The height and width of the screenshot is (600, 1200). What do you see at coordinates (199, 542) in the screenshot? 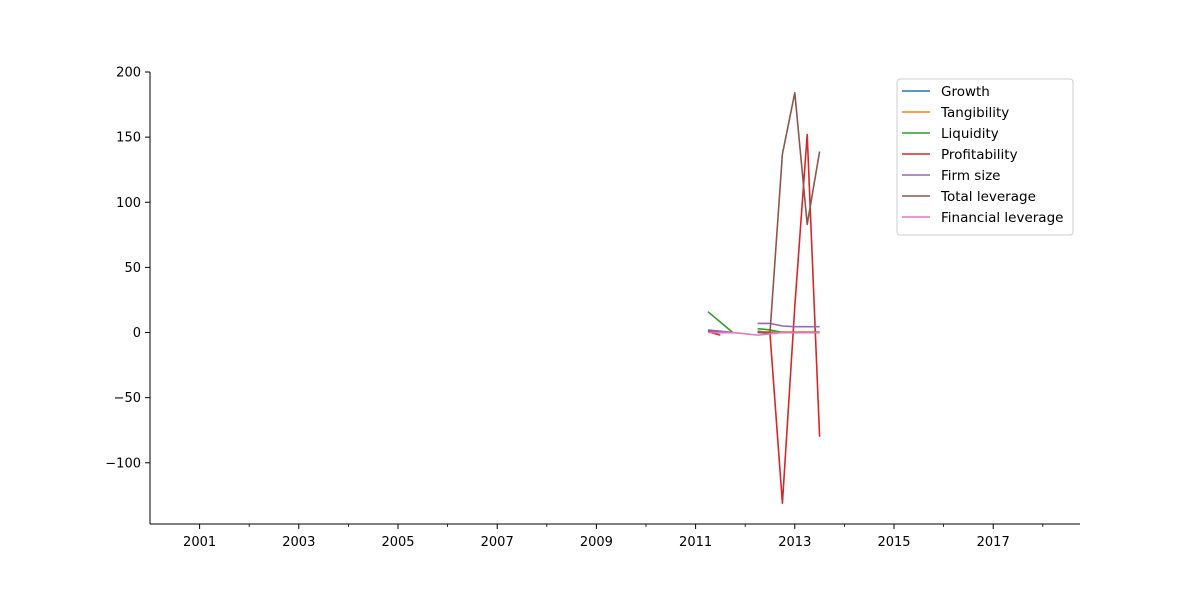
I see `x-tick-label: 2001` at bounding box center [199, 542].